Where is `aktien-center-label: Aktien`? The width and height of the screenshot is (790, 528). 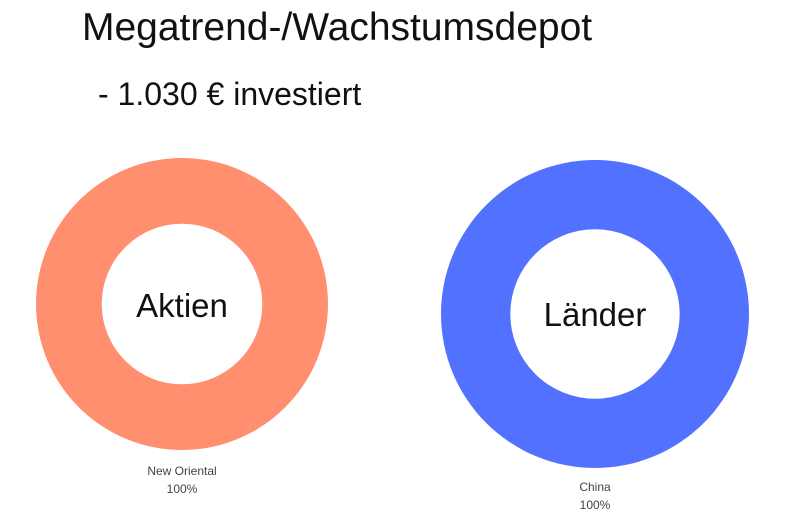 aktien-center-label: Aktien is located at coordinates (182, 305).